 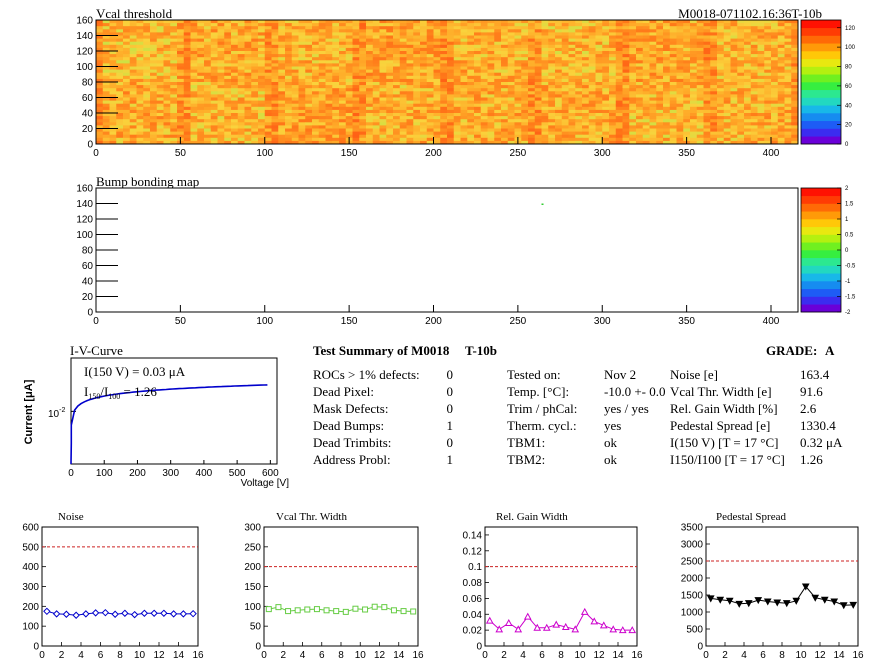 I want to click on chart-point, so click(x=56, y=614).